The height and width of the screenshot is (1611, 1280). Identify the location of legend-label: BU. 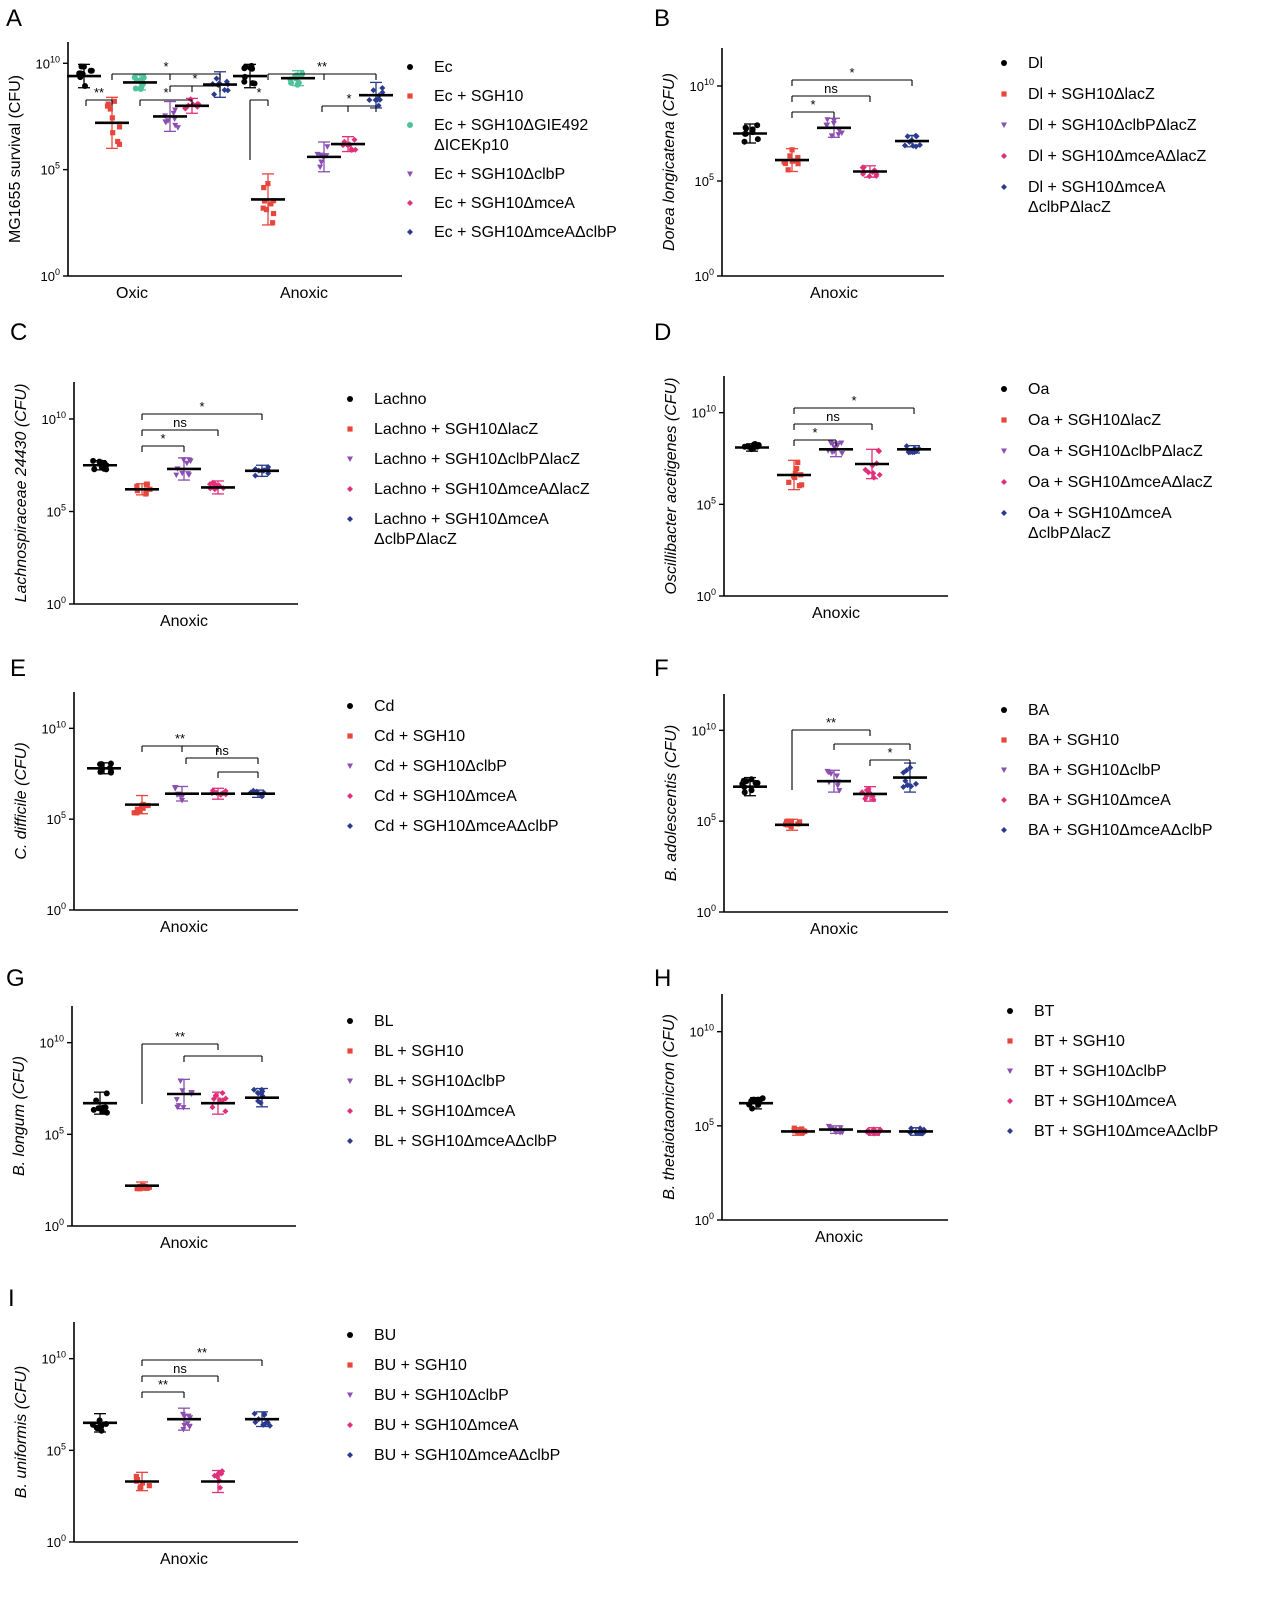
(385, 1335).